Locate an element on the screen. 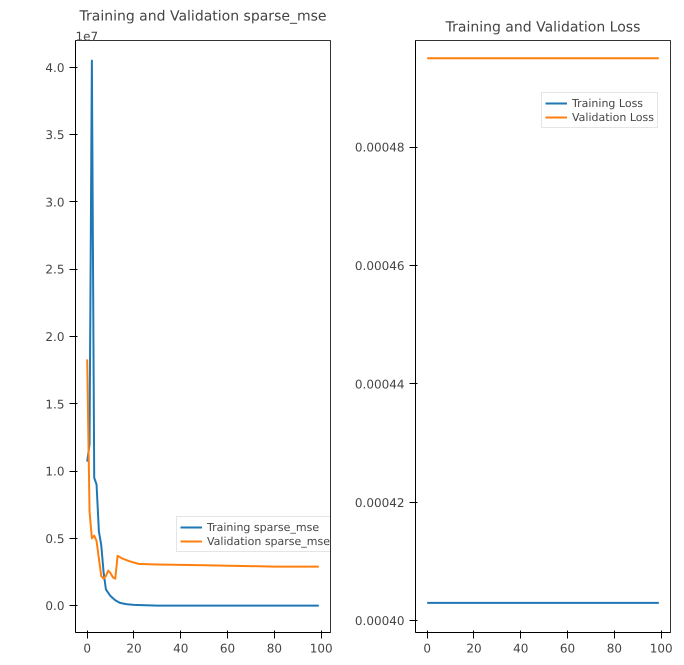 The height and width of the screenshot is (665, 684). y-tick-label: 0.00040 is located at coordinates (379, 621).